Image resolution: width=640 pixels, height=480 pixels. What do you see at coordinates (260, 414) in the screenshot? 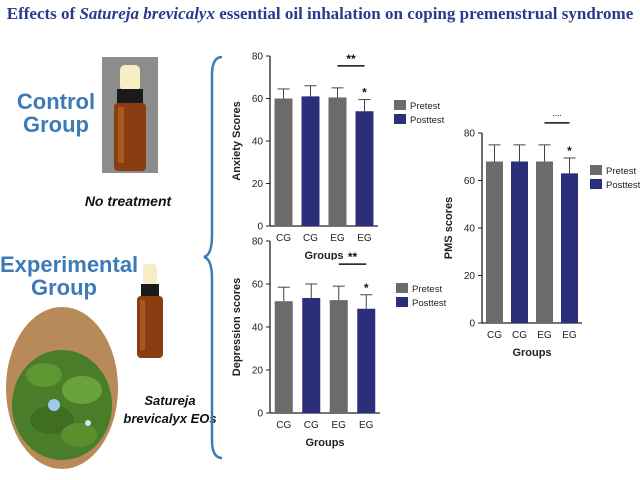
I see `depression-y-tick-label: 0` at bounding box center [260, 414].